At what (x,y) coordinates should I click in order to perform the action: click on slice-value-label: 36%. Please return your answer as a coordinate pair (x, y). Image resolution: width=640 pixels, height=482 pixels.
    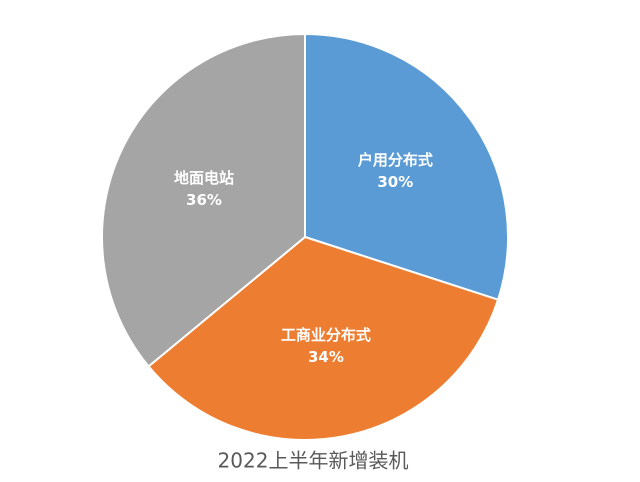
    Looking at the image, I should click on (204, 200).